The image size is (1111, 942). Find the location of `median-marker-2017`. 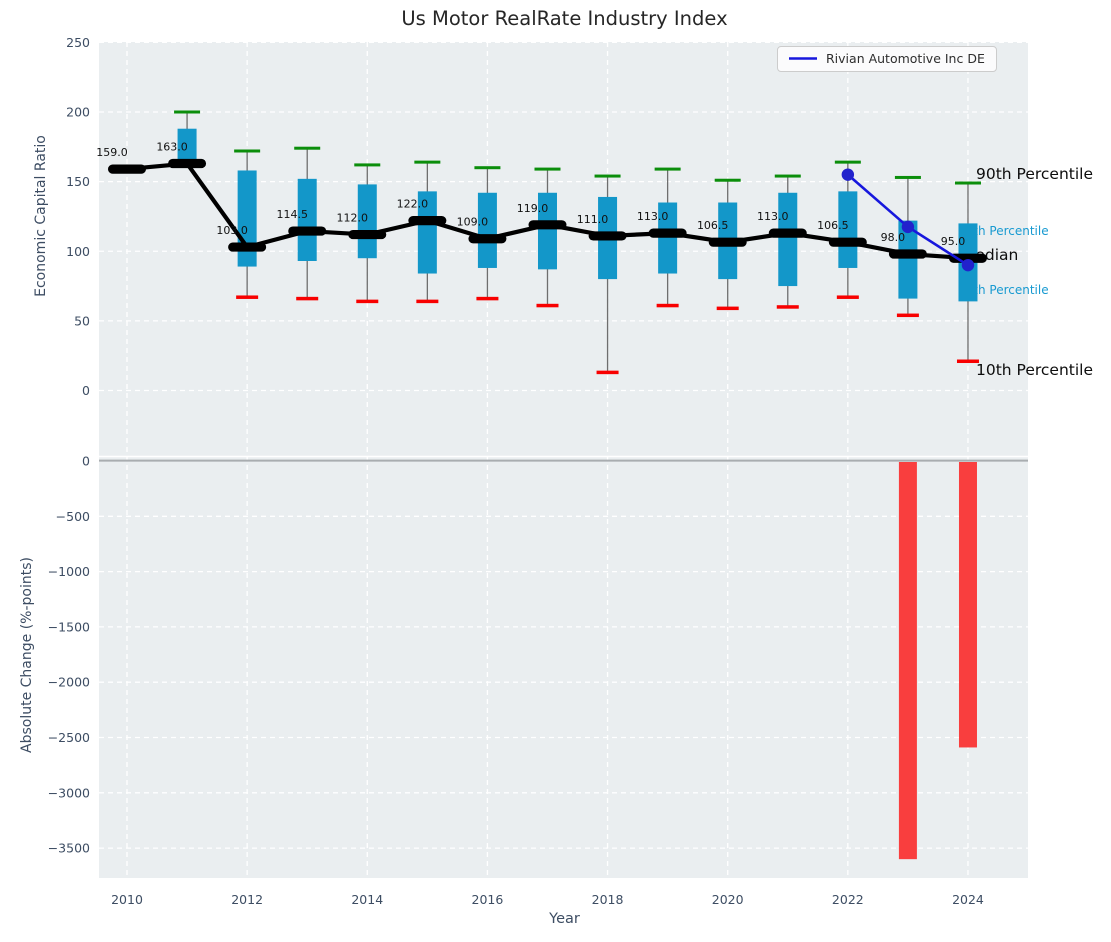

median-marker-2017 is located at coordinates (547, 225).